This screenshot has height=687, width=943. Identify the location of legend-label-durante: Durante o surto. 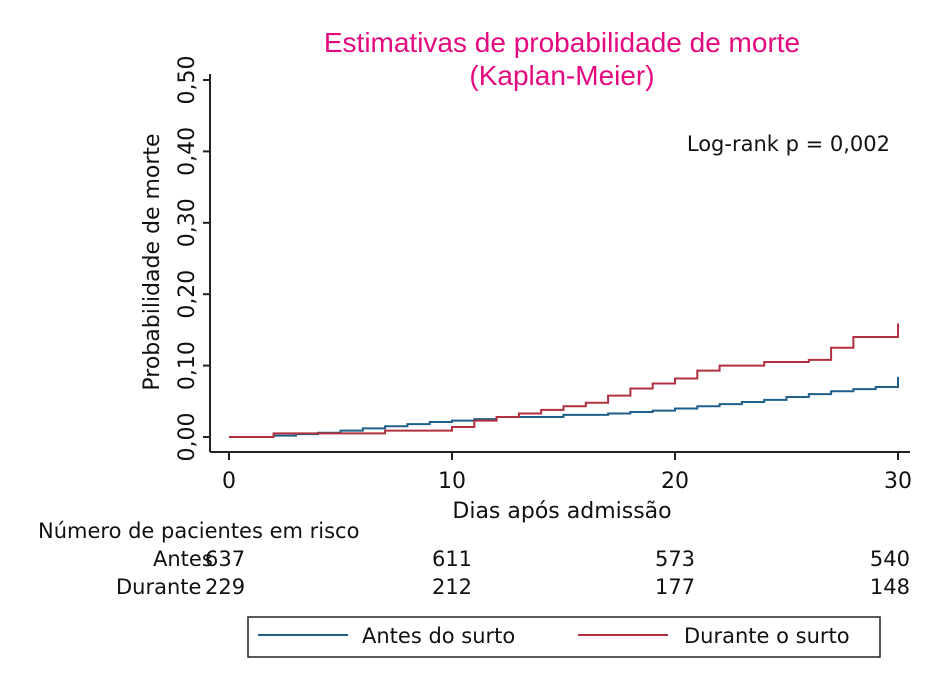
(767, 636).